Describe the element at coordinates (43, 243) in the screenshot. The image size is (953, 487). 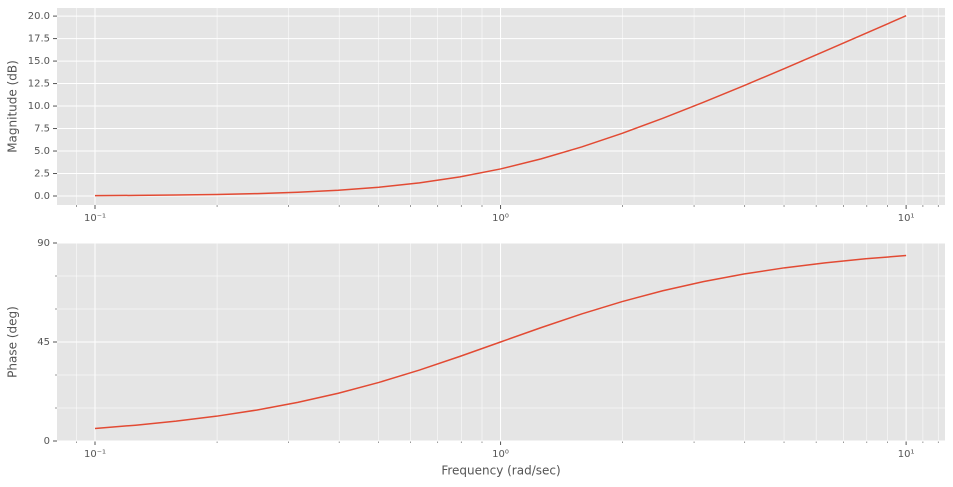
I see `y-tick-label: 90` at that location.